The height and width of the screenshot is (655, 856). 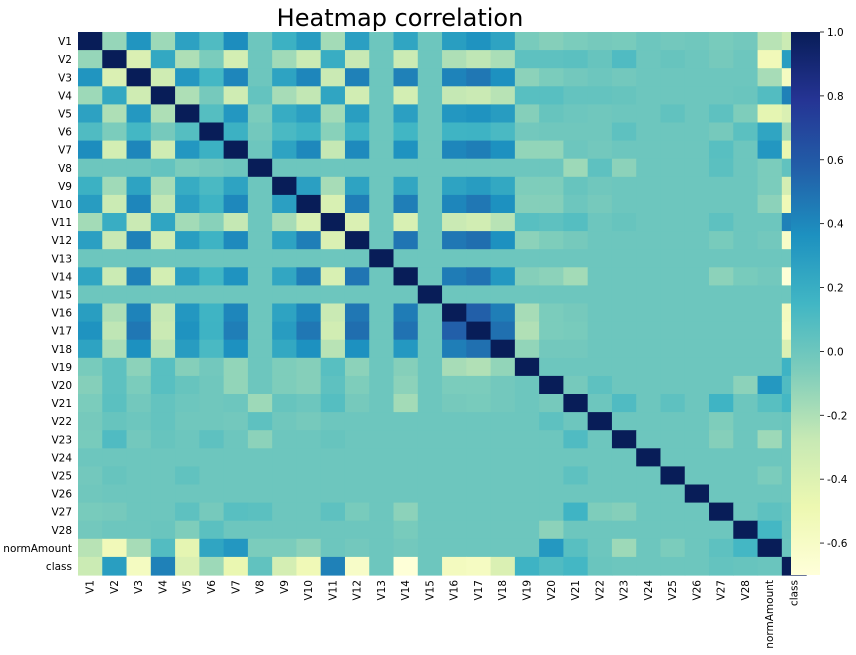 What do you see at coordinates (837, 480) in the screenshot?
I see `colorbar-tick-label: -0.4` at bounding box center [837, 480].